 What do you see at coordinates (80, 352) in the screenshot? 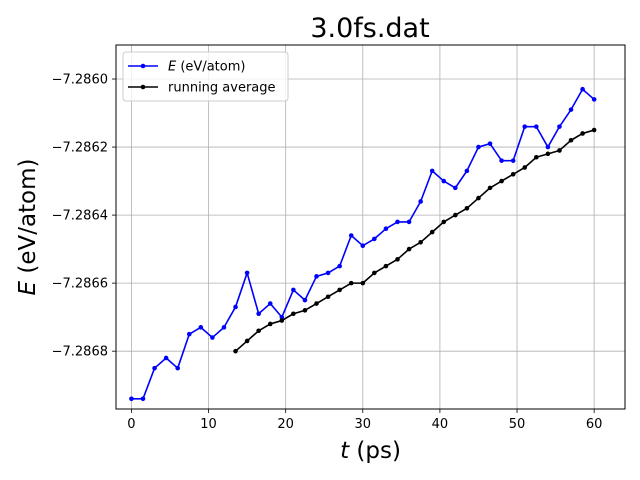
I see `y-tick-label: −7.2868` at bounding box center [80, 352].